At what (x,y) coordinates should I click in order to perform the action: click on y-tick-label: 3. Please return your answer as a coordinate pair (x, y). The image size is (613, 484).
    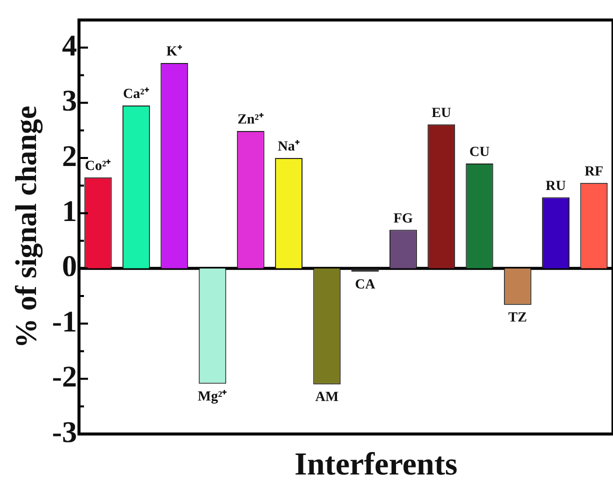
    Looking at the image, I should click on (69, 101).